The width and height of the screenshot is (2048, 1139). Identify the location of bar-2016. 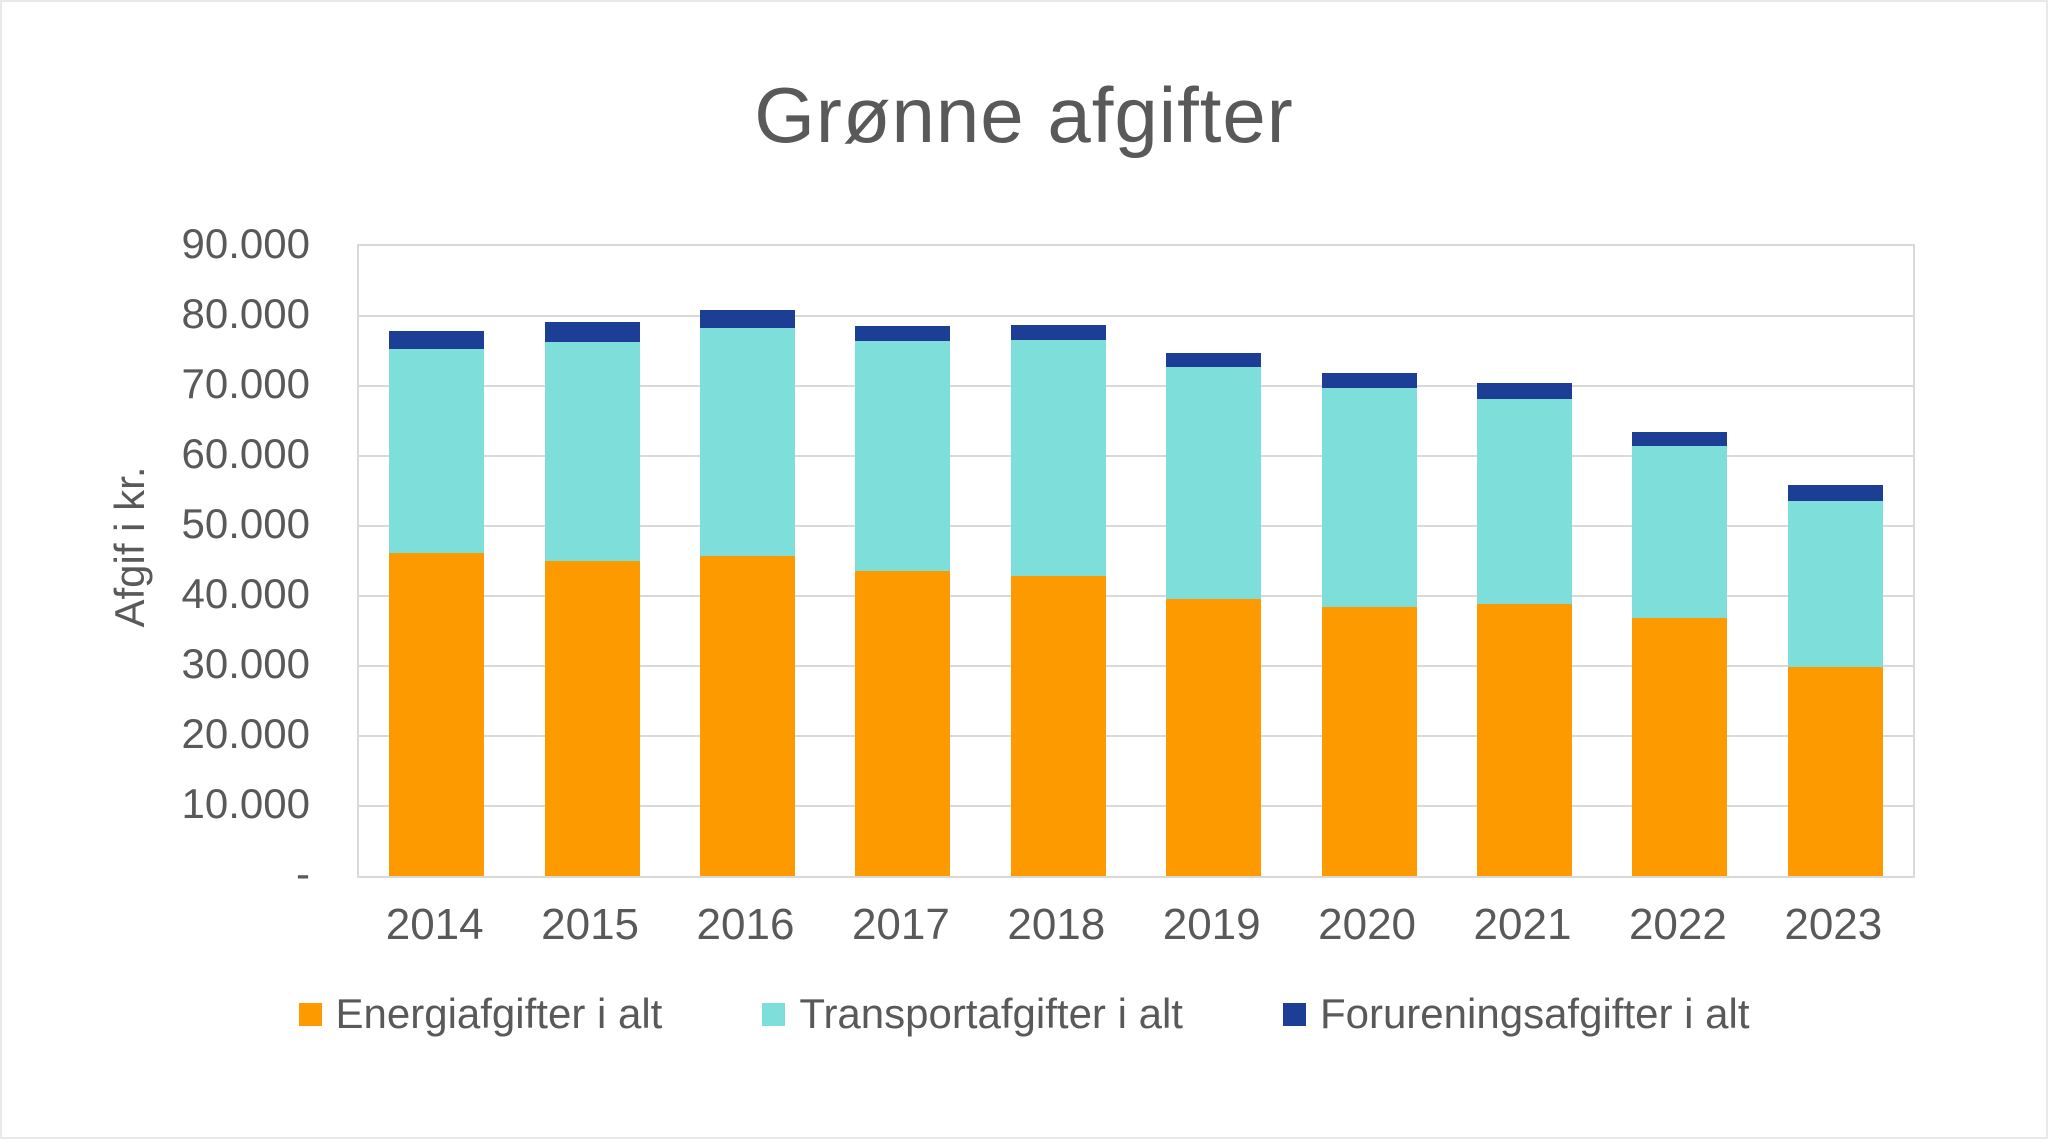
(747, 592).